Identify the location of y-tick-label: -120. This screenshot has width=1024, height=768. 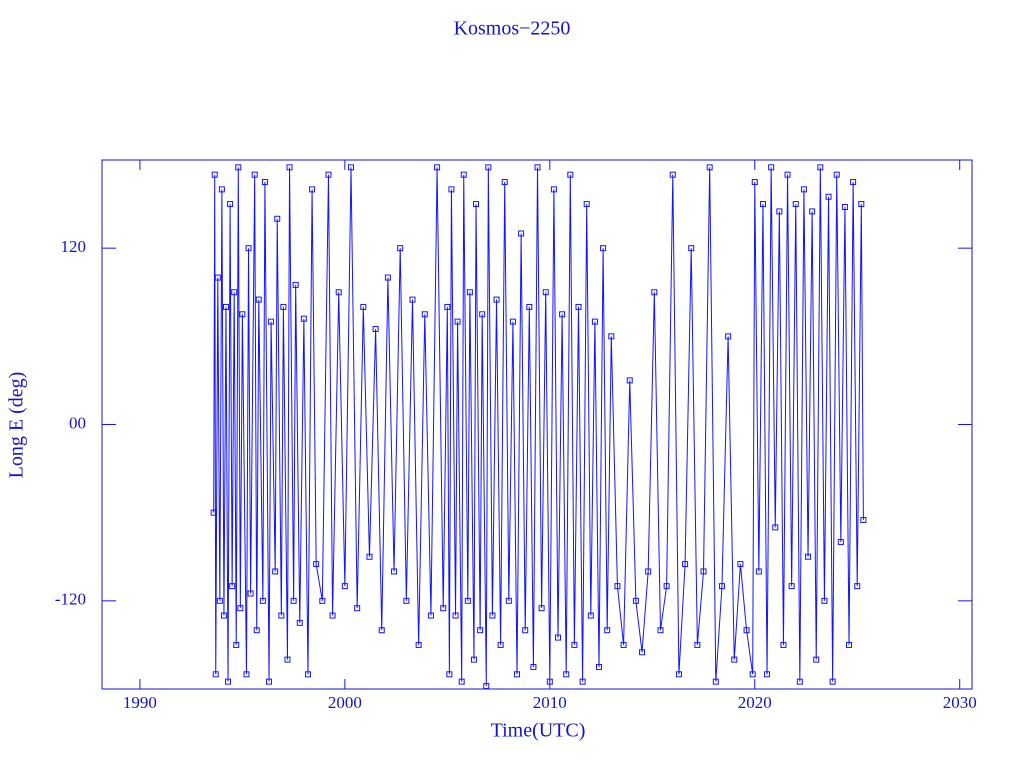
(70, 599).